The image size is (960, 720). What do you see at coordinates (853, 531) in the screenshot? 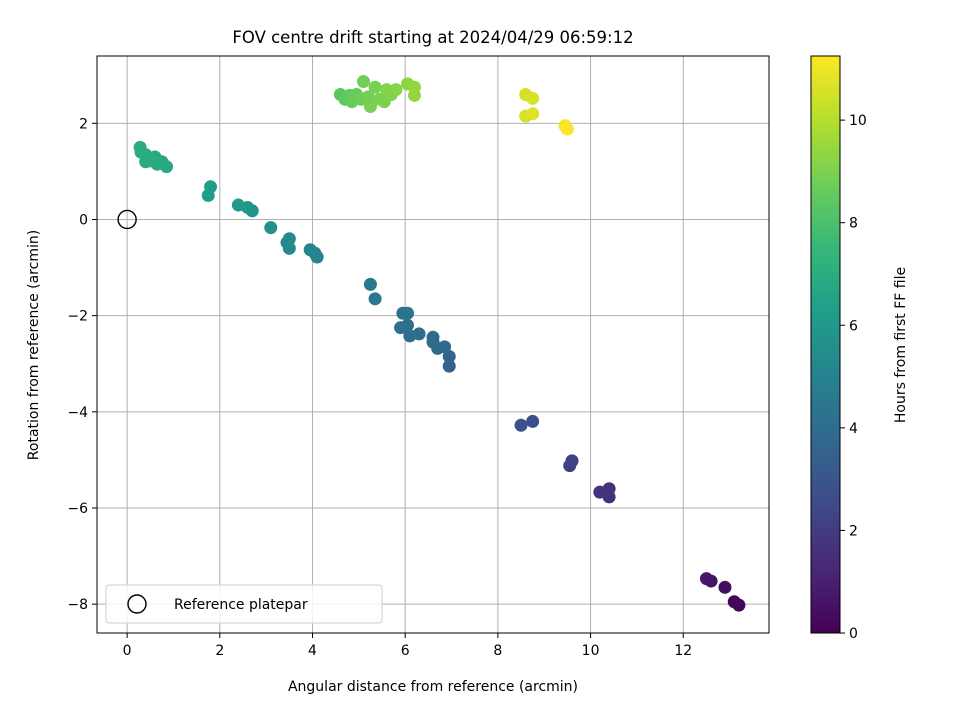
I see `colorbar-tick-label: 2` at bounding box center [853, 531].